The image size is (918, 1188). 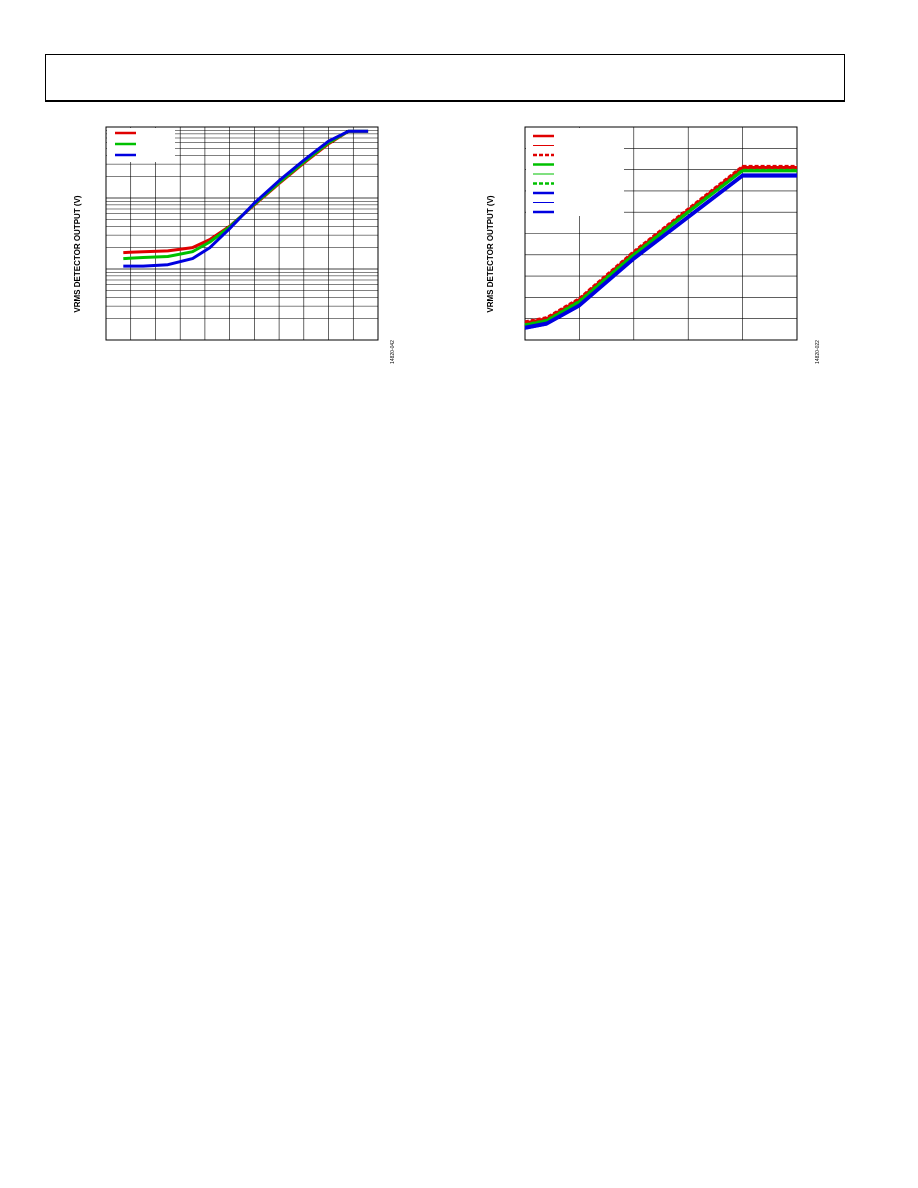 I want to click on figure-id: 14820-022, so click(x=818, y=352).